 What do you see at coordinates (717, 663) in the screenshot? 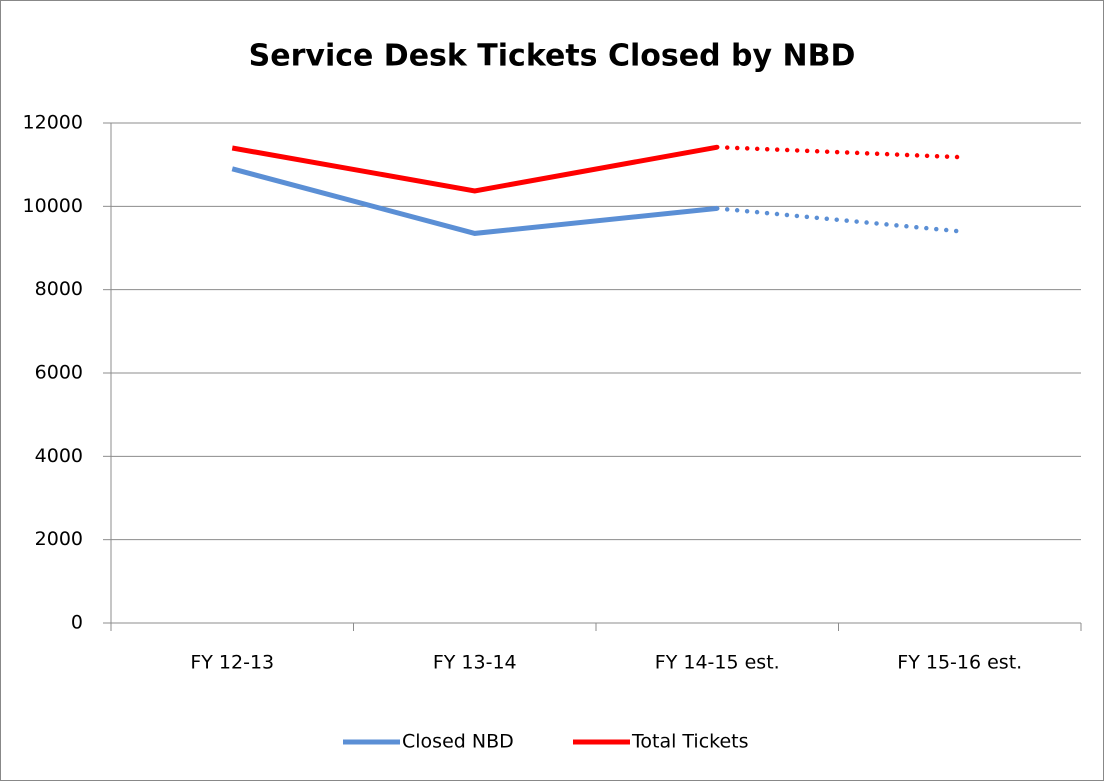
I see `x-tick-label: FY 14-15 est.` at bounding box center [717, 663].